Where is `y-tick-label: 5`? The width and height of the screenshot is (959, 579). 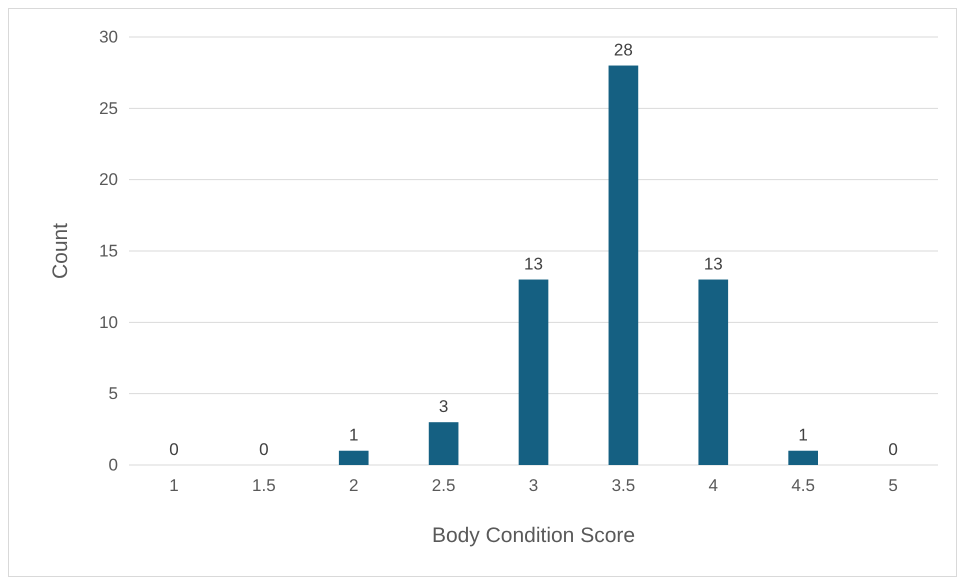
y-tick-label: 5 is located at coordinates (113, 394).